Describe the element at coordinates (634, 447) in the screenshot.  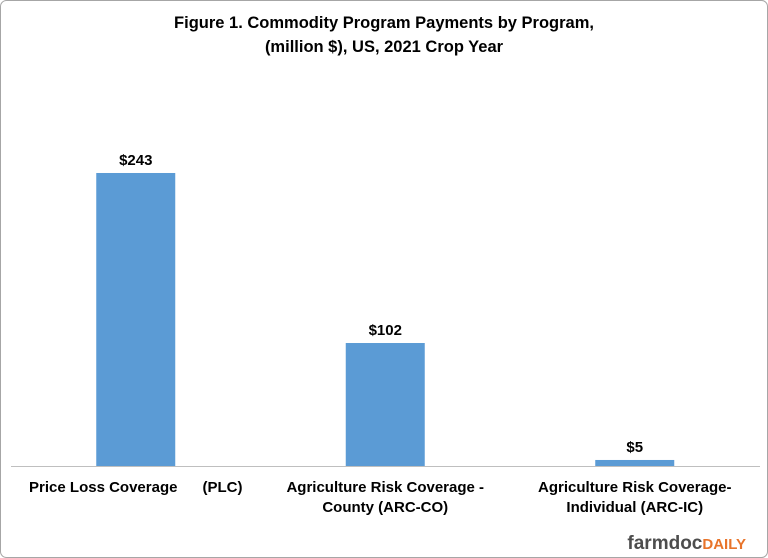
I see `value-label: $5` at that location.